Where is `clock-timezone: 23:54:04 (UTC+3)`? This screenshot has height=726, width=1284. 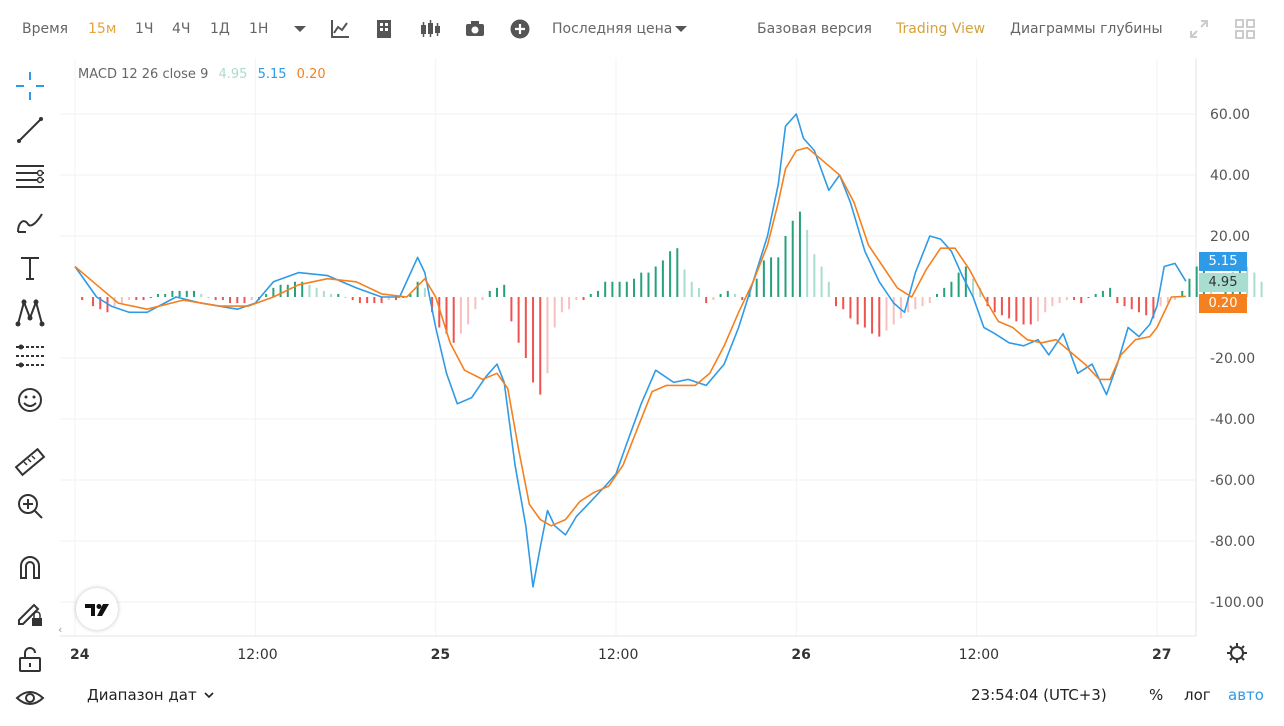
clock-timezone: 23:54:04 (UTC+3) is located at coordinates (1039, 695).